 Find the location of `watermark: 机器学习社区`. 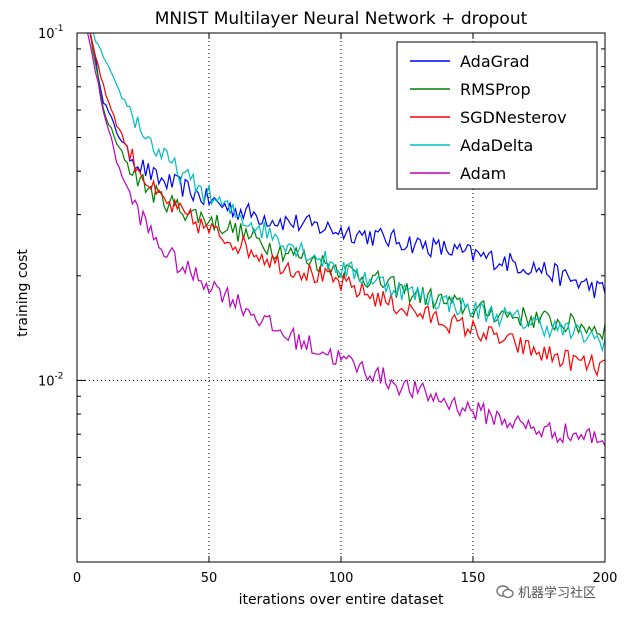

watermark: 机器学习社区 is located at coordinates (546, 591).